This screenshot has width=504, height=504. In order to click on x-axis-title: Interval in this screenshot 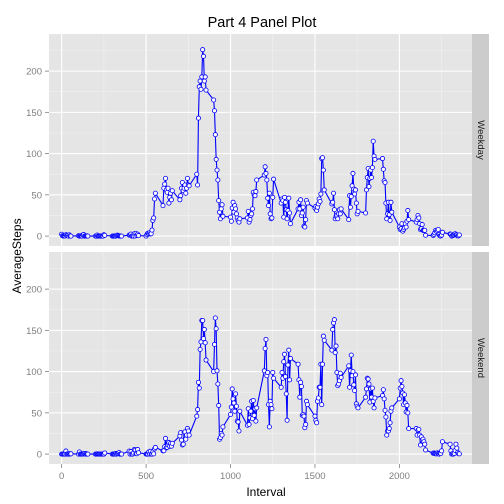, I will do `click(265, 492)`.